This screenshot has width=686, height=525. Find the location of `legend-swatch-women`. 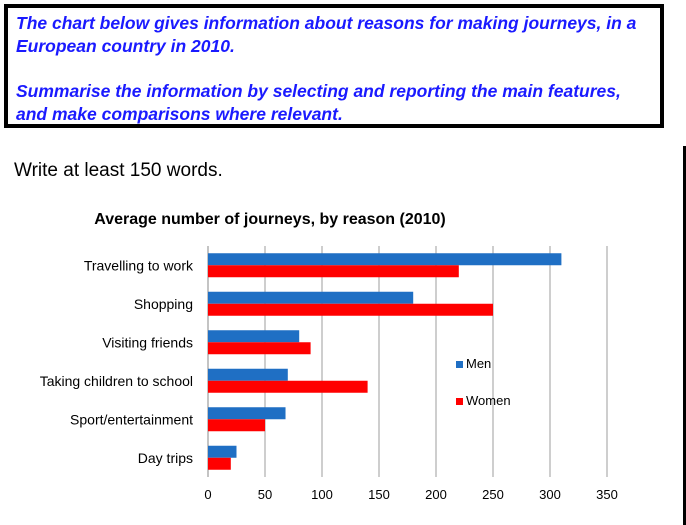

legend-swatch-women is located at coordinates (459, 401).